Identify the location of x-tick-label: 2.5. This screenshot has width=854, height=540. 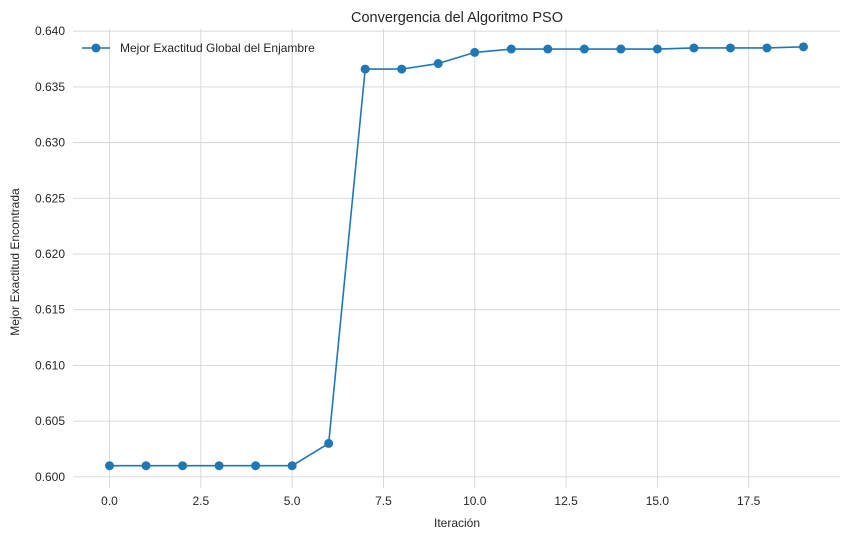
(200, 501).